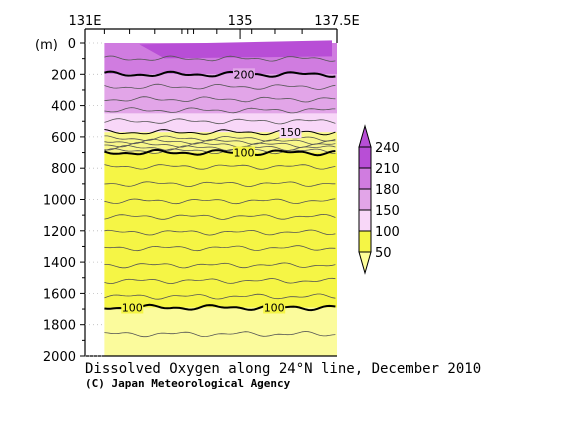 This screenshot has width=570, height=423. Describe the element at coordinates (240, 21) in the screenshot. I see `x-tick-label: 135` at that location.